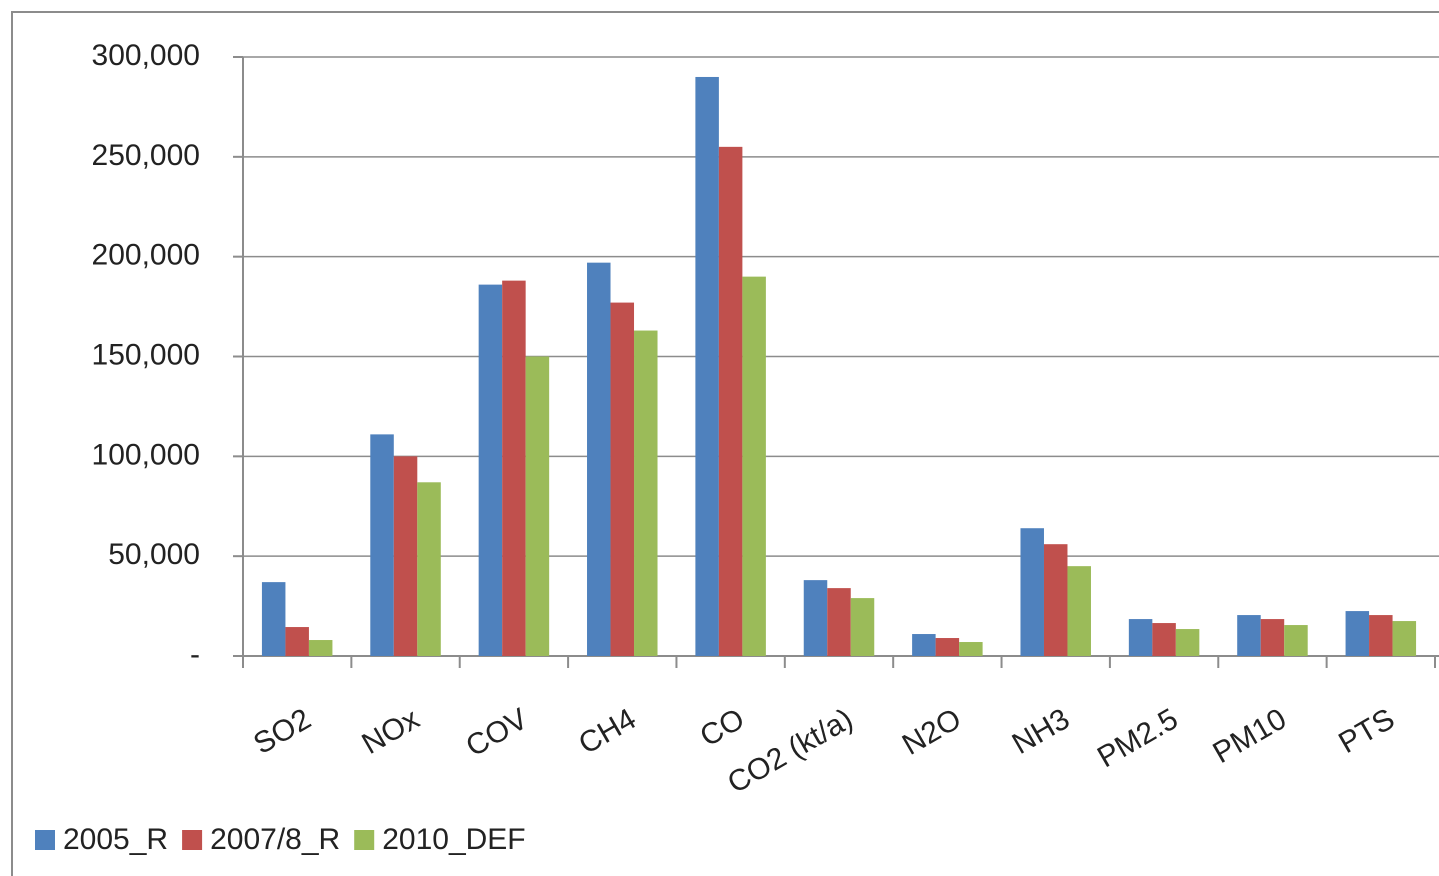  Describe the element at coordinates (115, 839) in the screenshot. I see `legend-label: 2005_R` at that location.